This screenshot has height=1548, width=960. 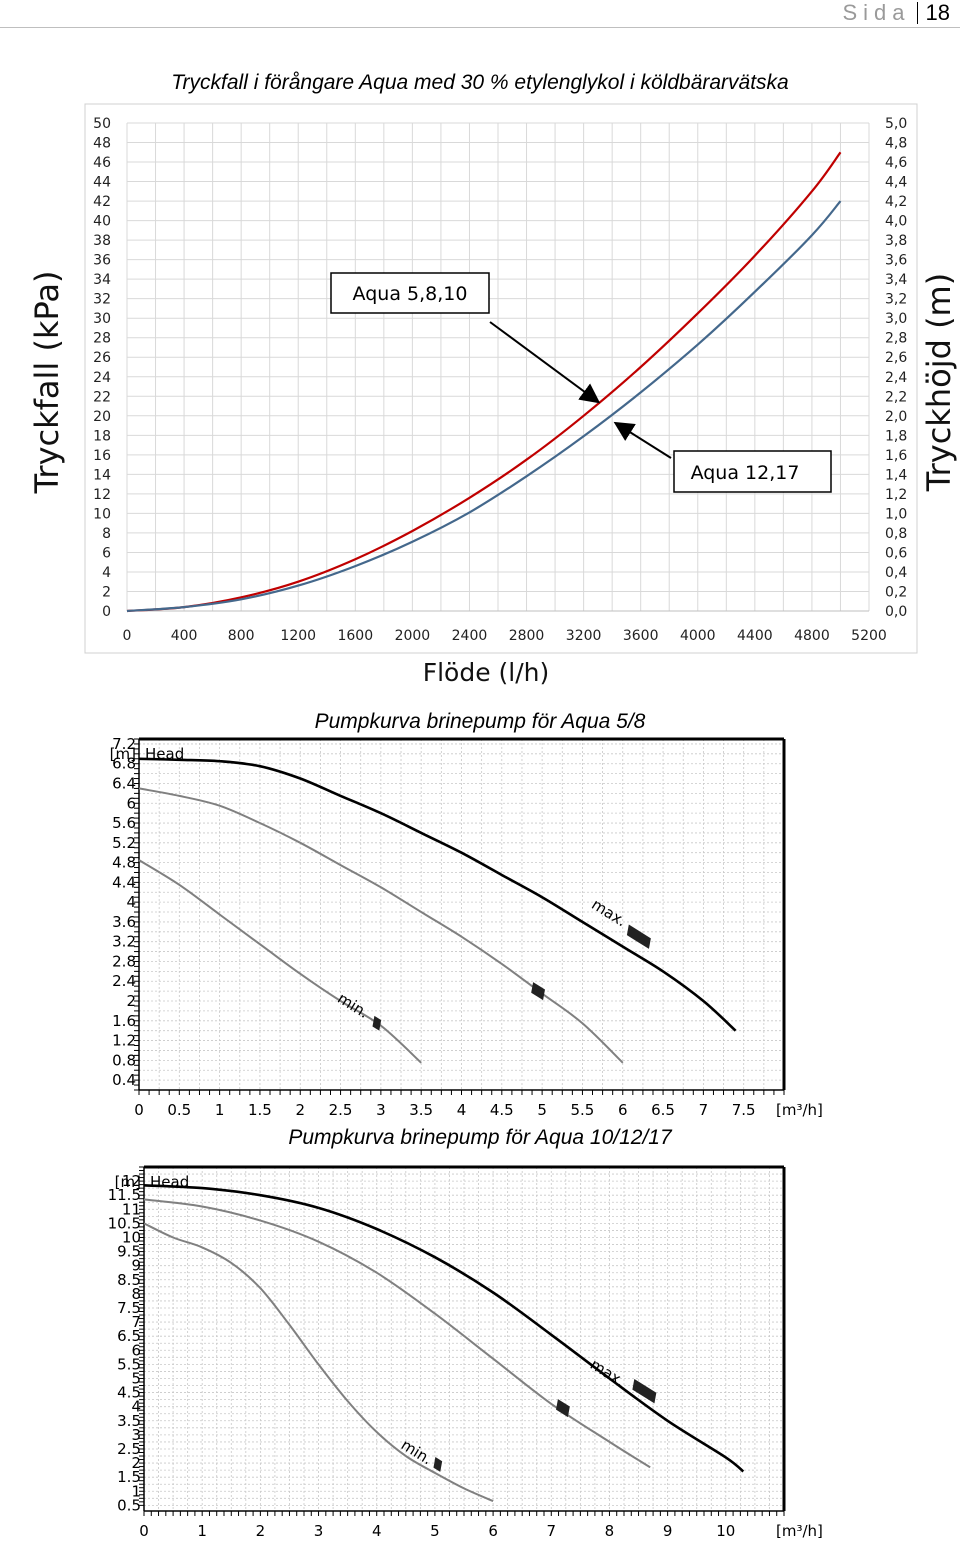 What do you see at coordinates (917, 13) in the screenshot?
I see `page-separator` at bounding box center [917, 13].